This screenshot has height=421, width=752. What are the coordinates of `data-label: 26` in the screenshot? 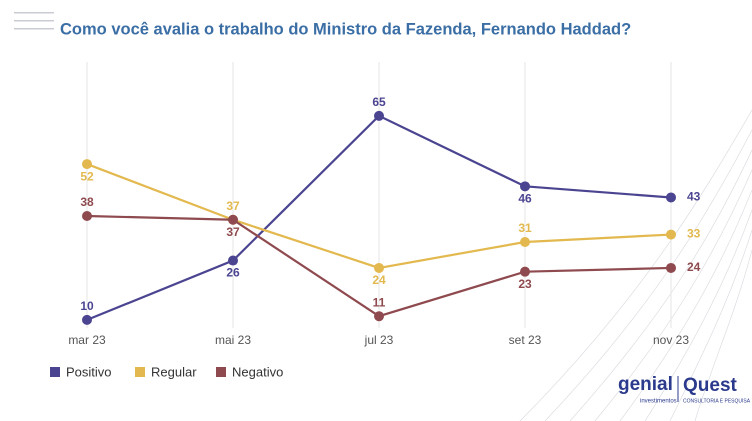 It's located at (233, 273).